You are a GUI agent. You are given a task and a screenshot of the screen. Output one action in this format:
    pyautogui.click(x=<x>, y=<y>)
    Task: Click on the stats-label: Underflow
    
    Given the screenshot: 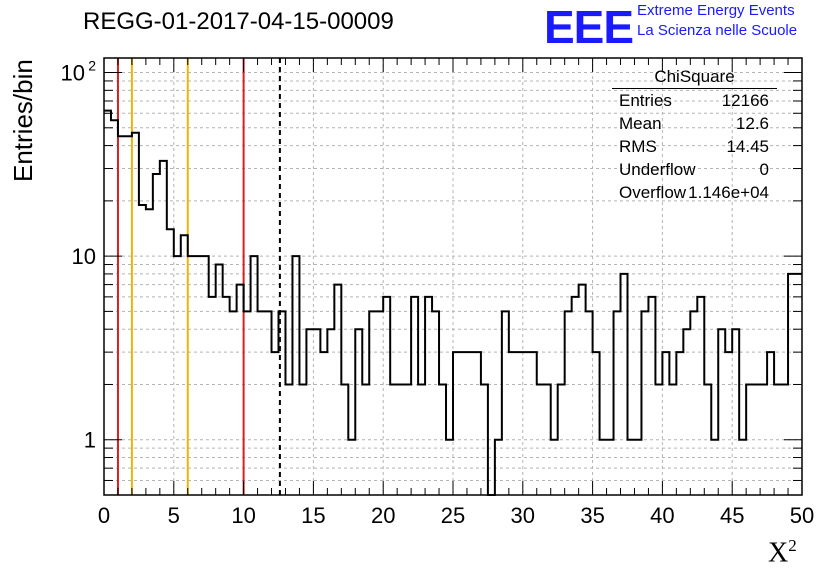 What is the action you would take?
    pyautogui.click(x=657, y=169)
    